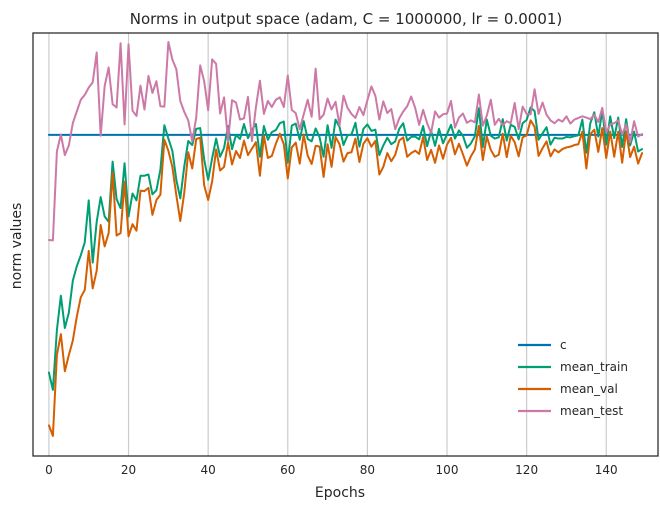 The width and height of the screenshot is (660, 510). I want to click on y-axis-label: norm values, so click(17, 246).